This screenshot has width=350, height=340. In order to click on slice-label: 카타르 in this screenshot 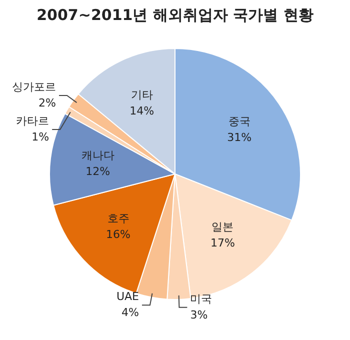, I will do `click(33, 121)`.